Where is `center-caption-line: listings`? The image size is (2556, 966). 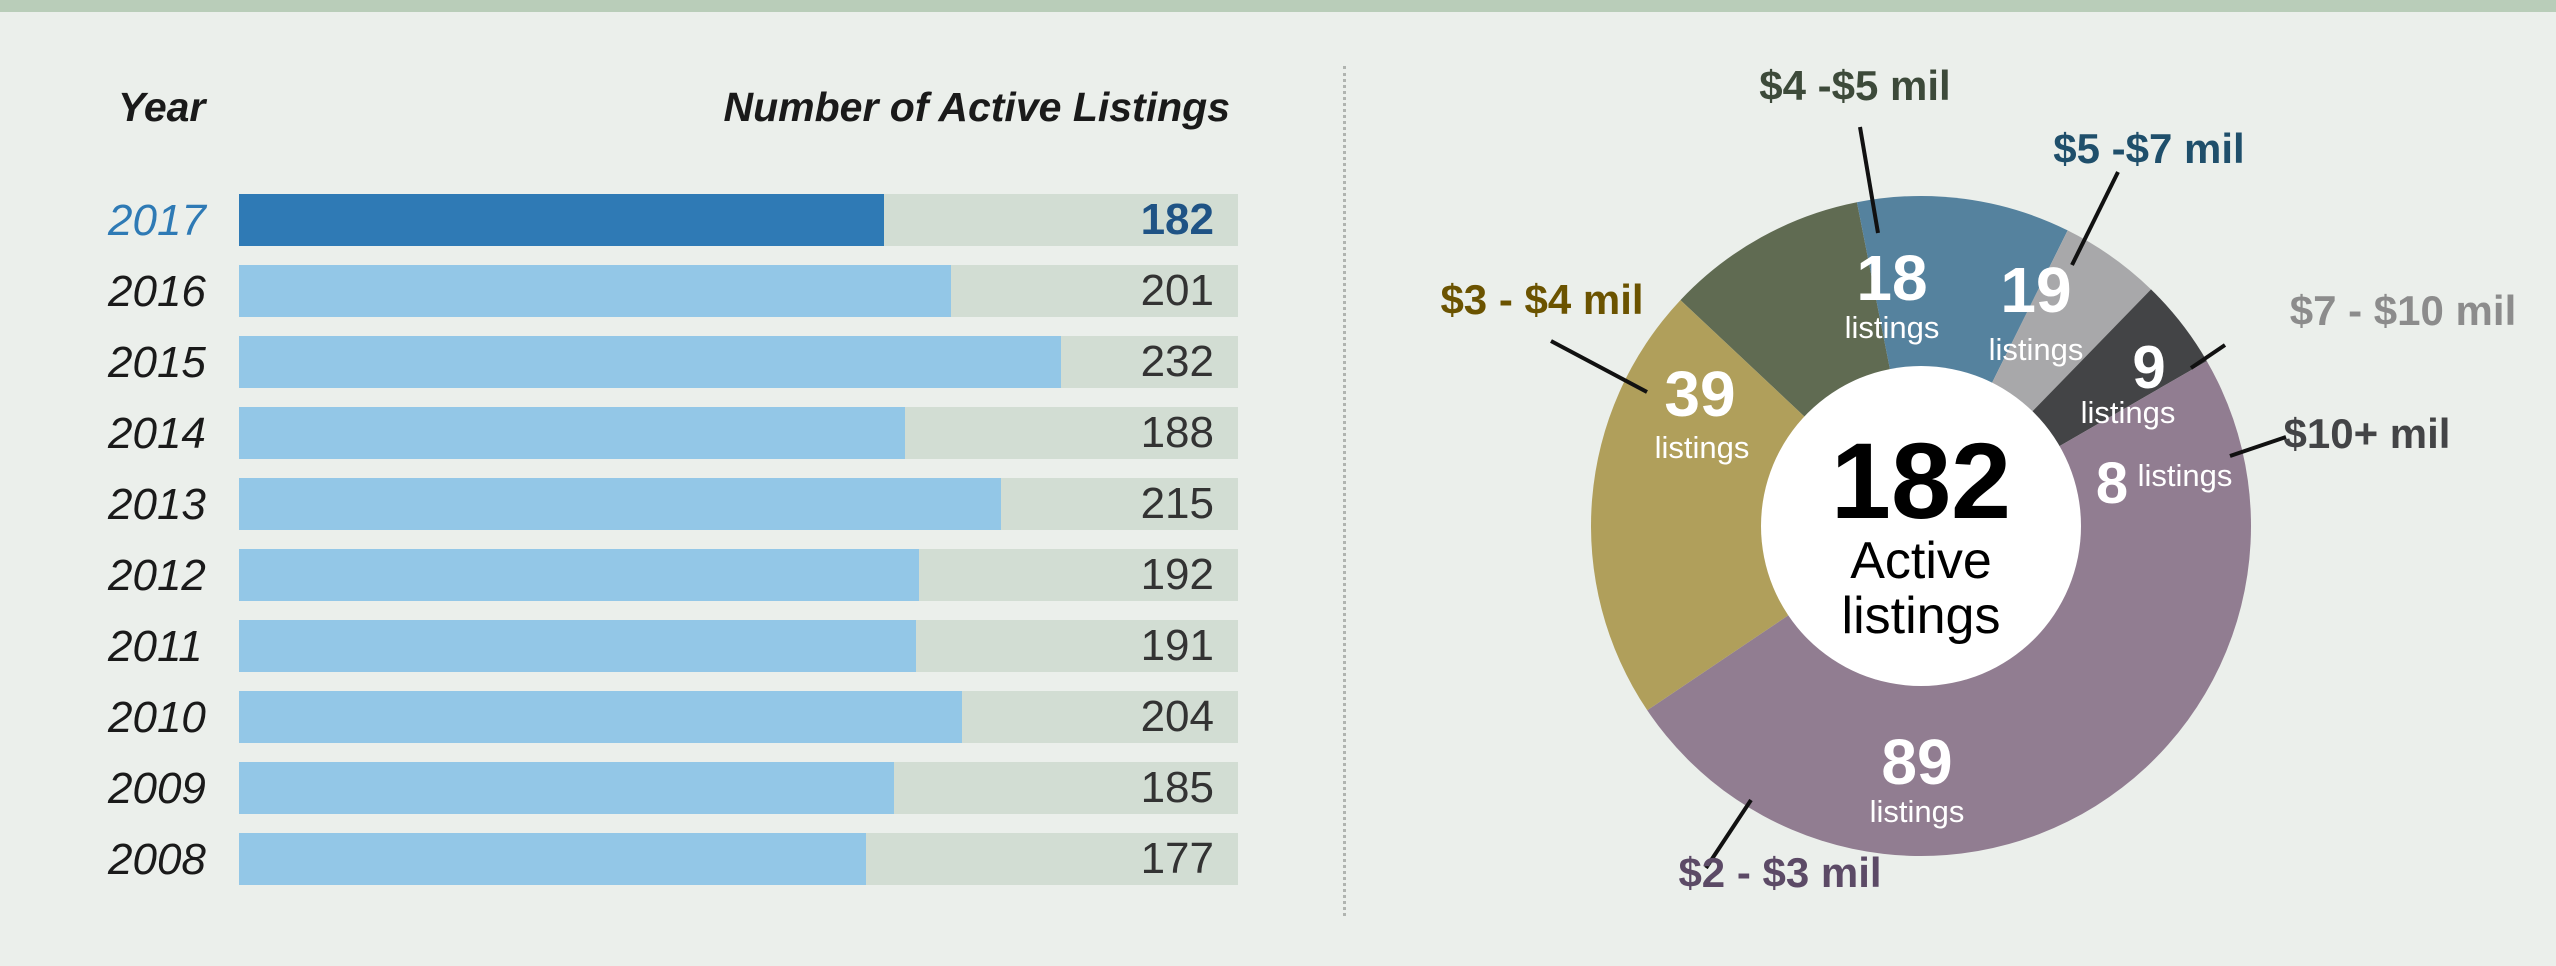 center-caption-line: listings is located at coordinates (1921, 616).